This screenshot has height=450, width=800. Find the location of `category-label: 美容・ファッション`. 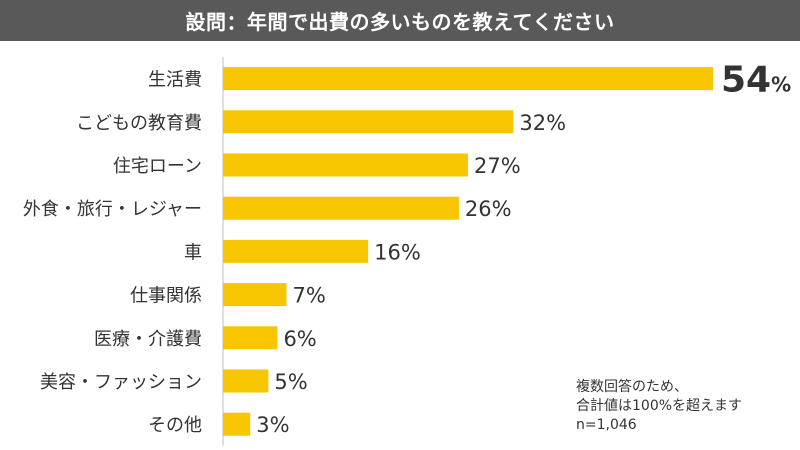

category-label: 美容・ファッション is located at coordinates (121, 382).